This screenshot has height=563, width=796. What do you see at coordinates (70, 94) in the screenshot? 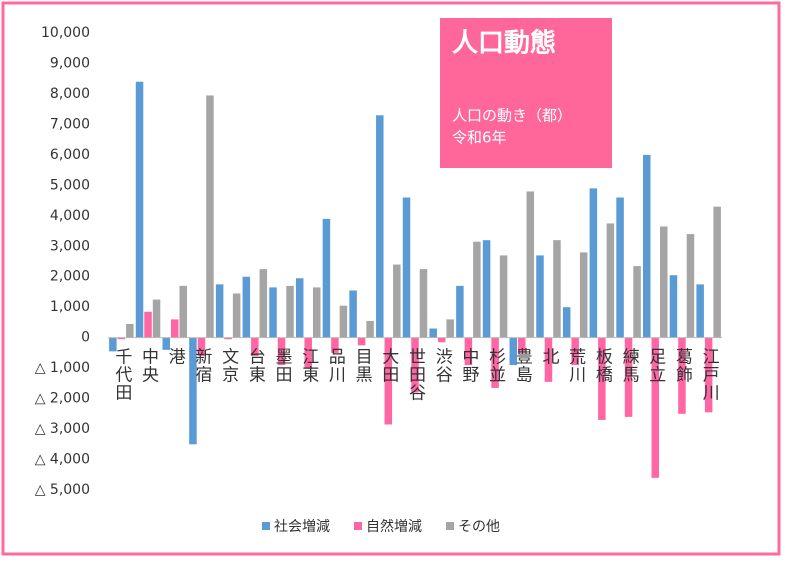
I see `y-tick-label: 8,000` at bounding box center [70, 94].